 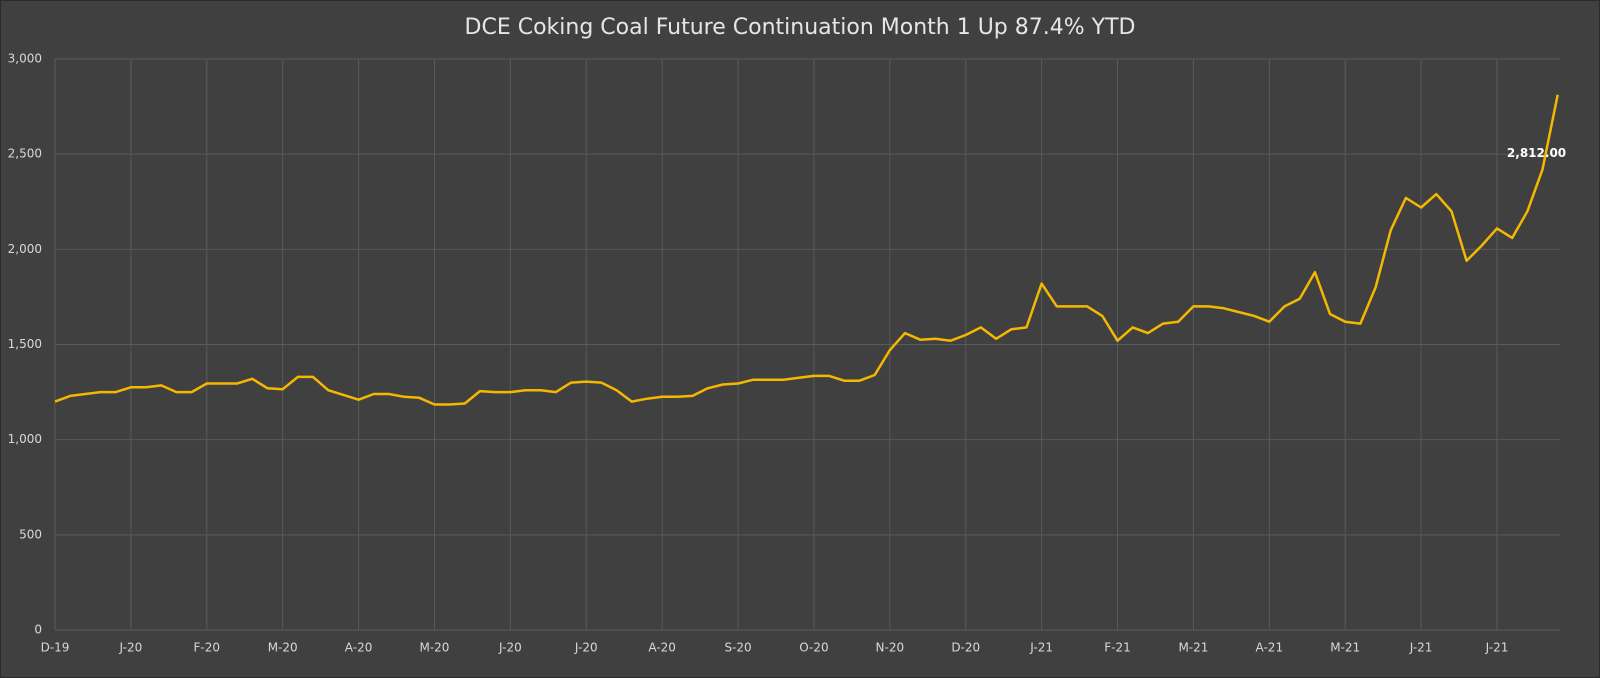 What do you see at coordinates (25, 249) in the screenshot?
I see `y-tick-label: 2,000` at bounding box center [25, 249].